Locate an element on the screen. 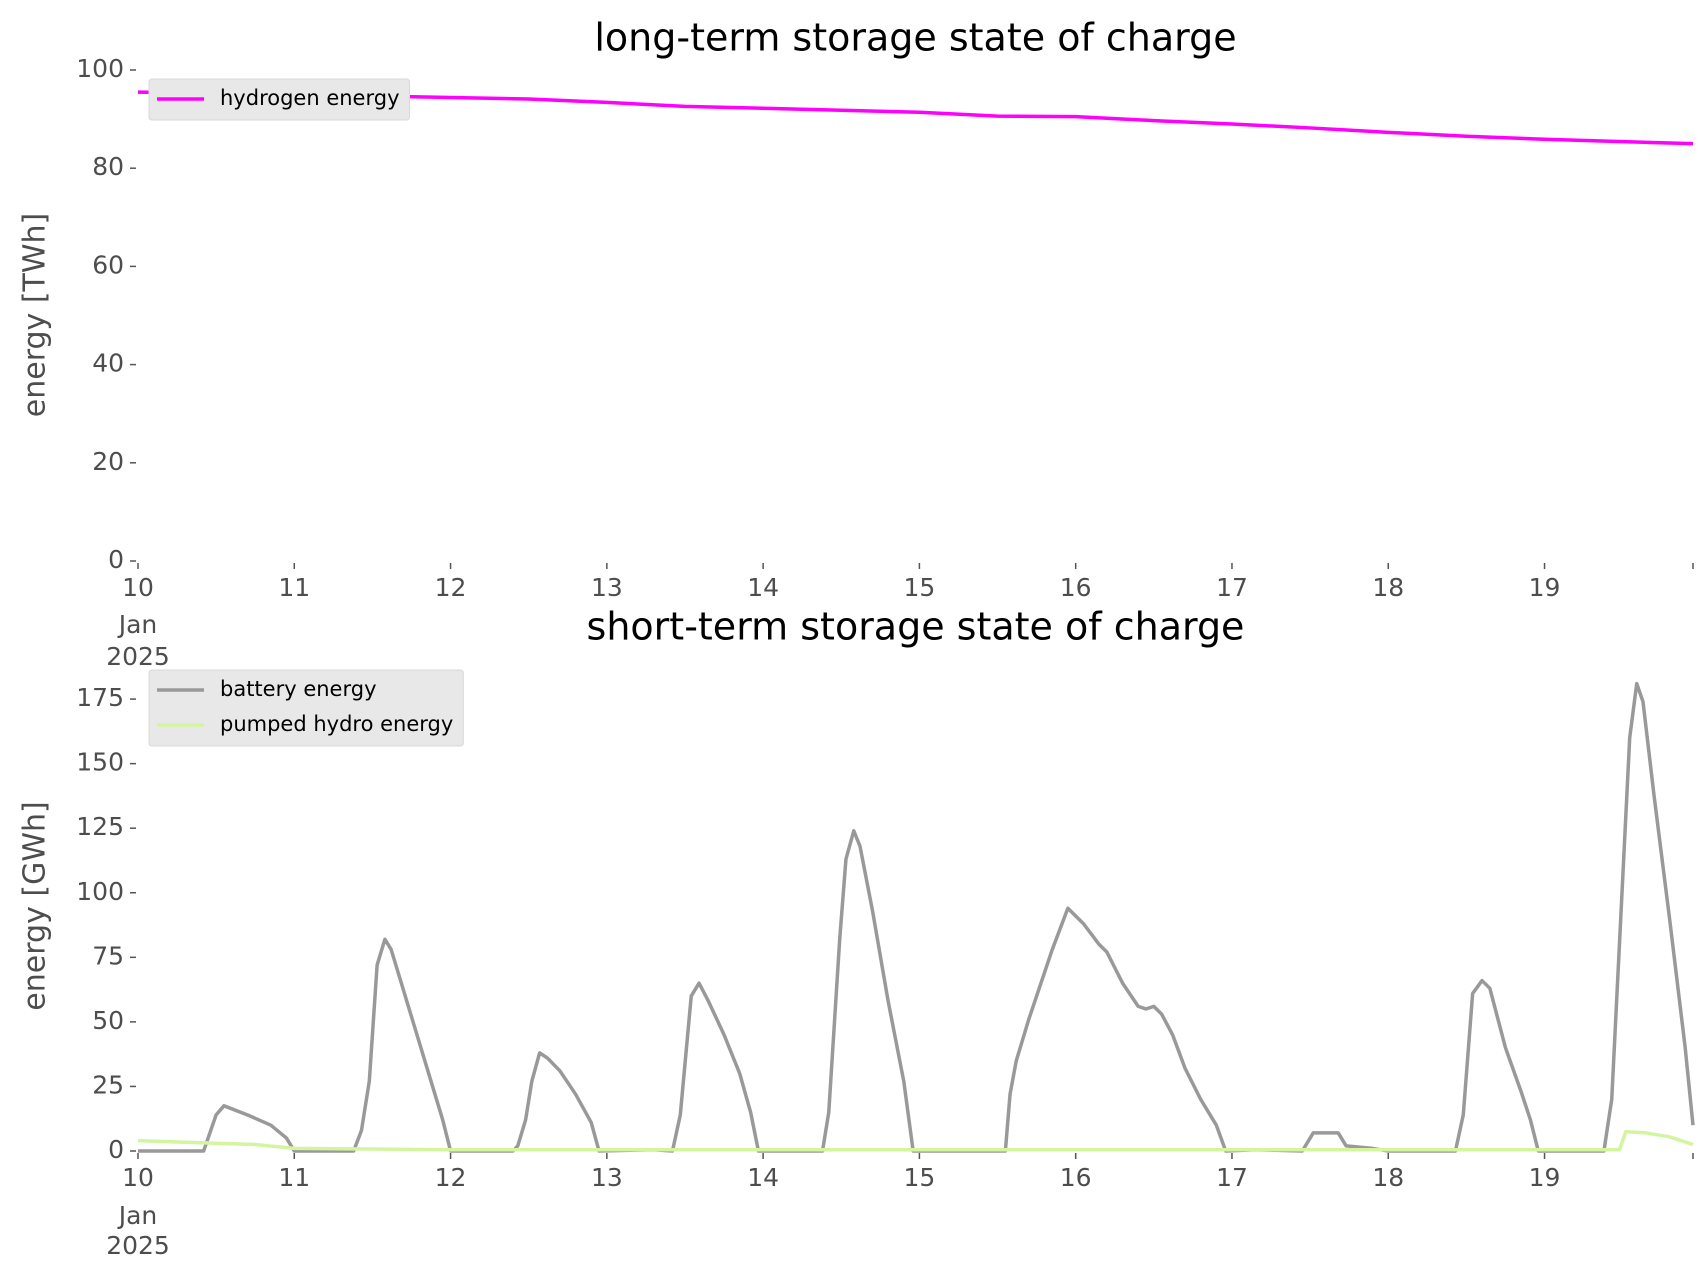 This screenshot has width=1706, height=1277. y-tick-label: 80 is located at coordinates (108, 166).